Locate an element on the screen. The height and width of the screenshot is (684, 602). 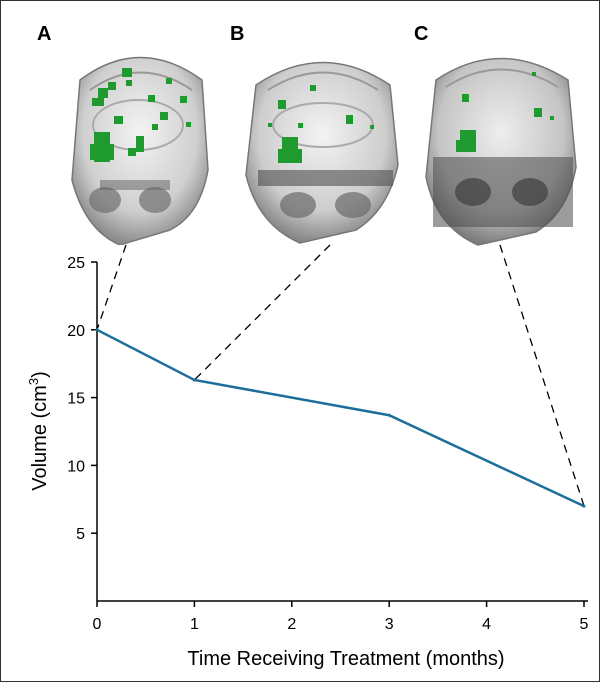
skull-image-c is located at coordinates (501, 151).